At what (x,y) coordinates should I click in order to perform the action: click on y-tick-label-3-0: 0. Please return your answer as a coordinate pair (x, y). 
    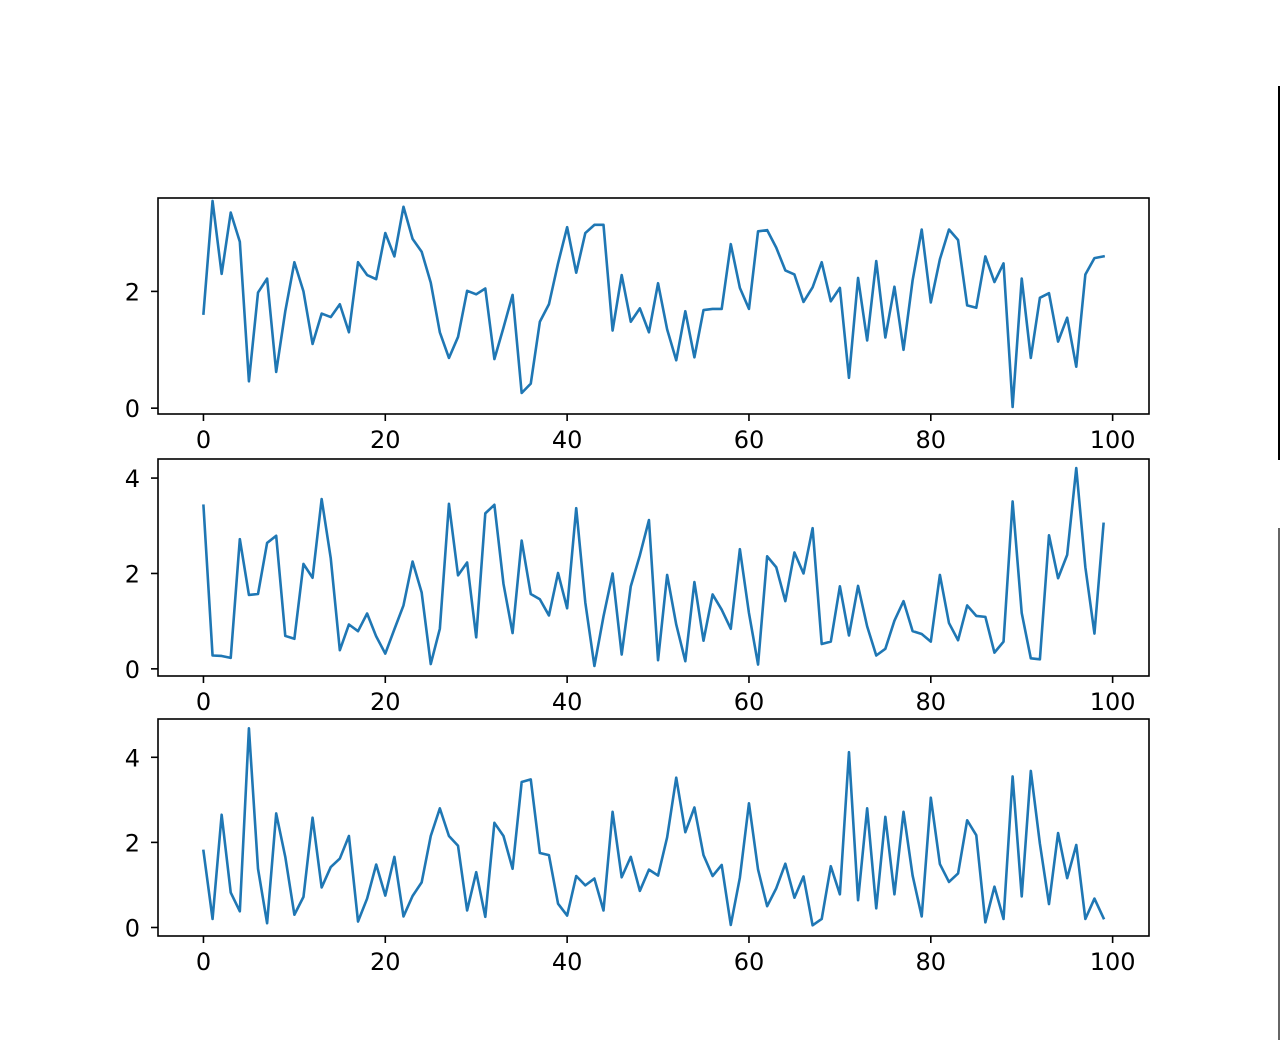
    Looking at the image, I should click on (132, 928).